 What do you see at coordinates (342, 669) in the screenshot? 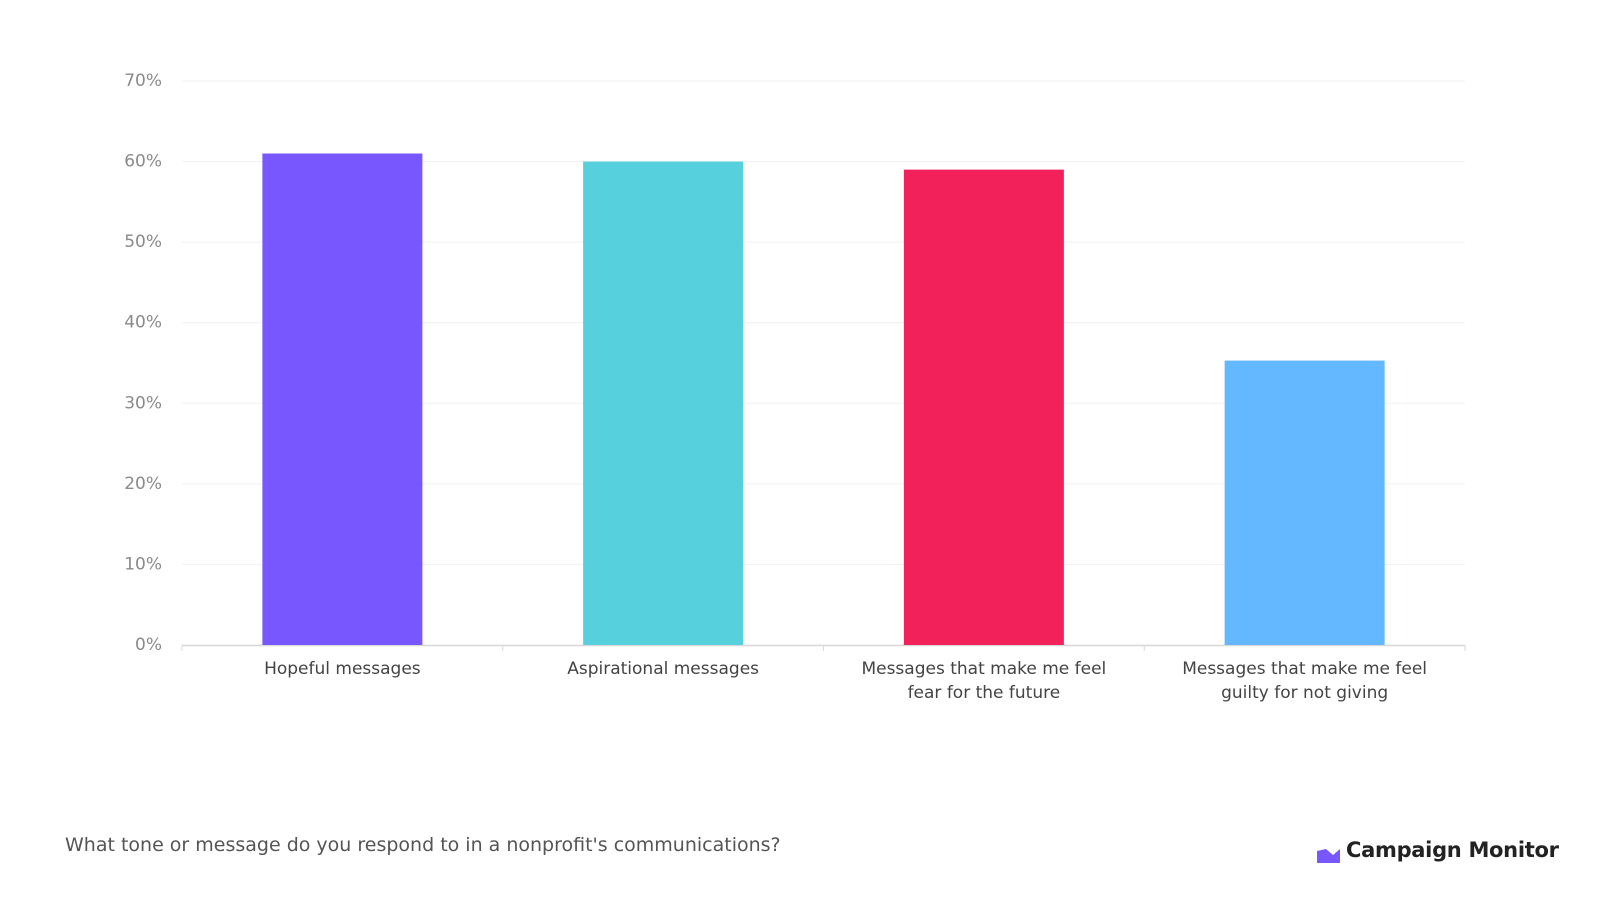
I see `x-tick-label: Hopeful messages` at bounding box center [342, 669].